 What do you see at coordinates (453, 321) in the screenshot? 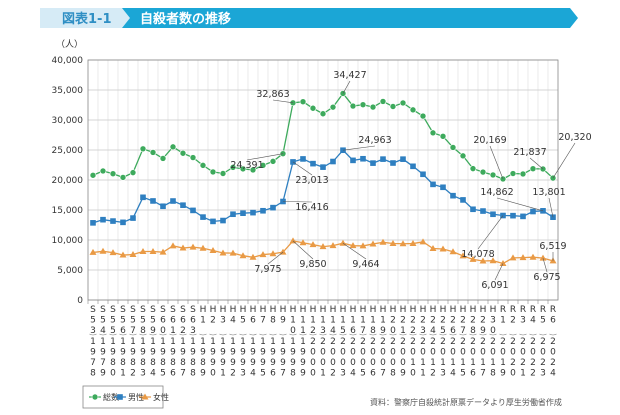
I see `x-tick-label-era: H26` at bounding box center [453, 321].